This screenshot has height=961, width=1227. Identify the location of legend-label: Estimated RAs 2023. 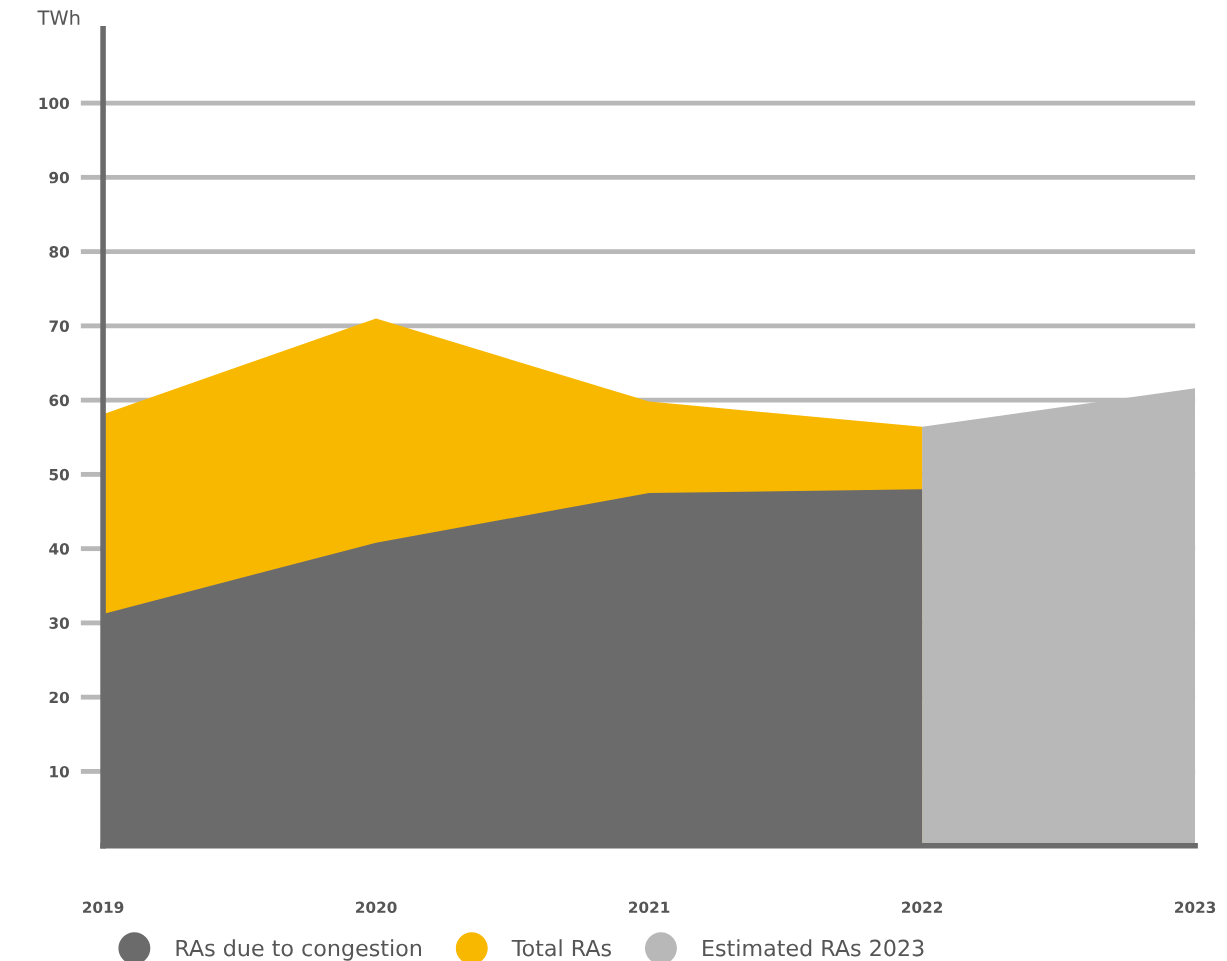
(813, 948).